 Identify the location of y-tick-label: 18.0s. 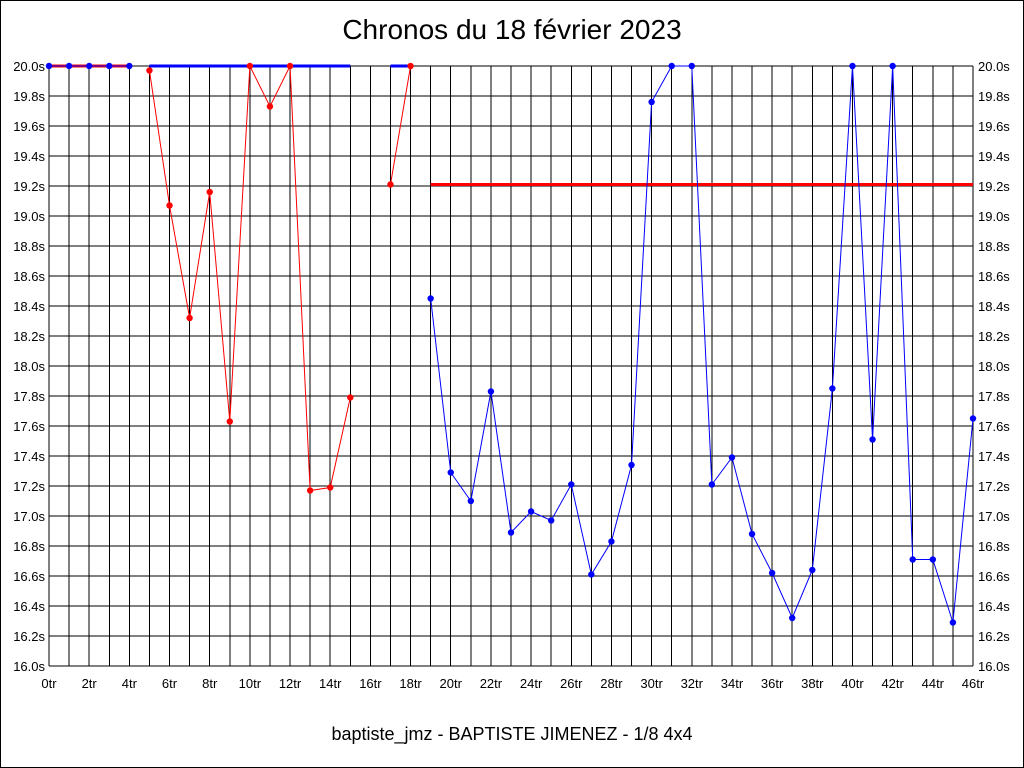
(29, 366).